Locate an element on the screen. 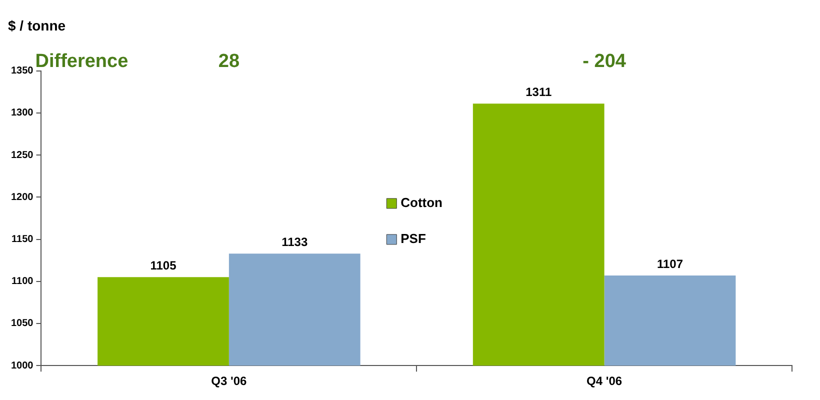  annotation: - 204 is located at coordinates (604, 61).